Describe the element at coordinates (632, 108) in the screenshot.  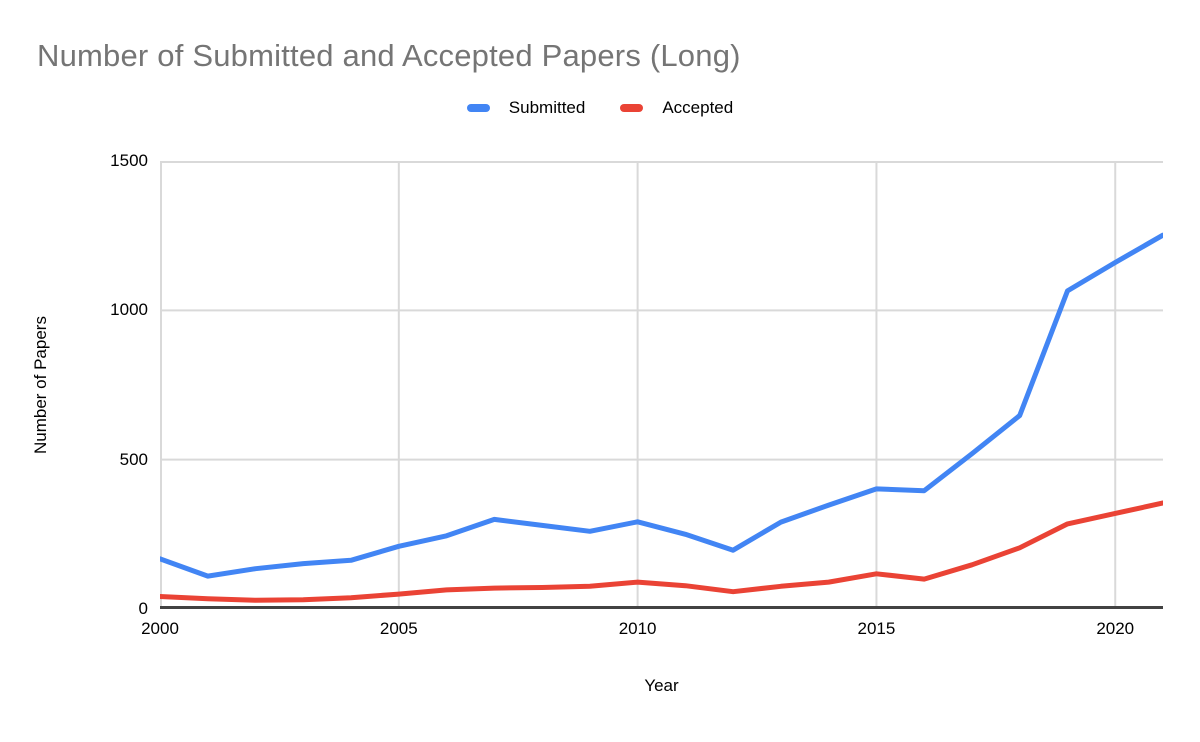
I see `accepted-series-swatch-icon` at that location.